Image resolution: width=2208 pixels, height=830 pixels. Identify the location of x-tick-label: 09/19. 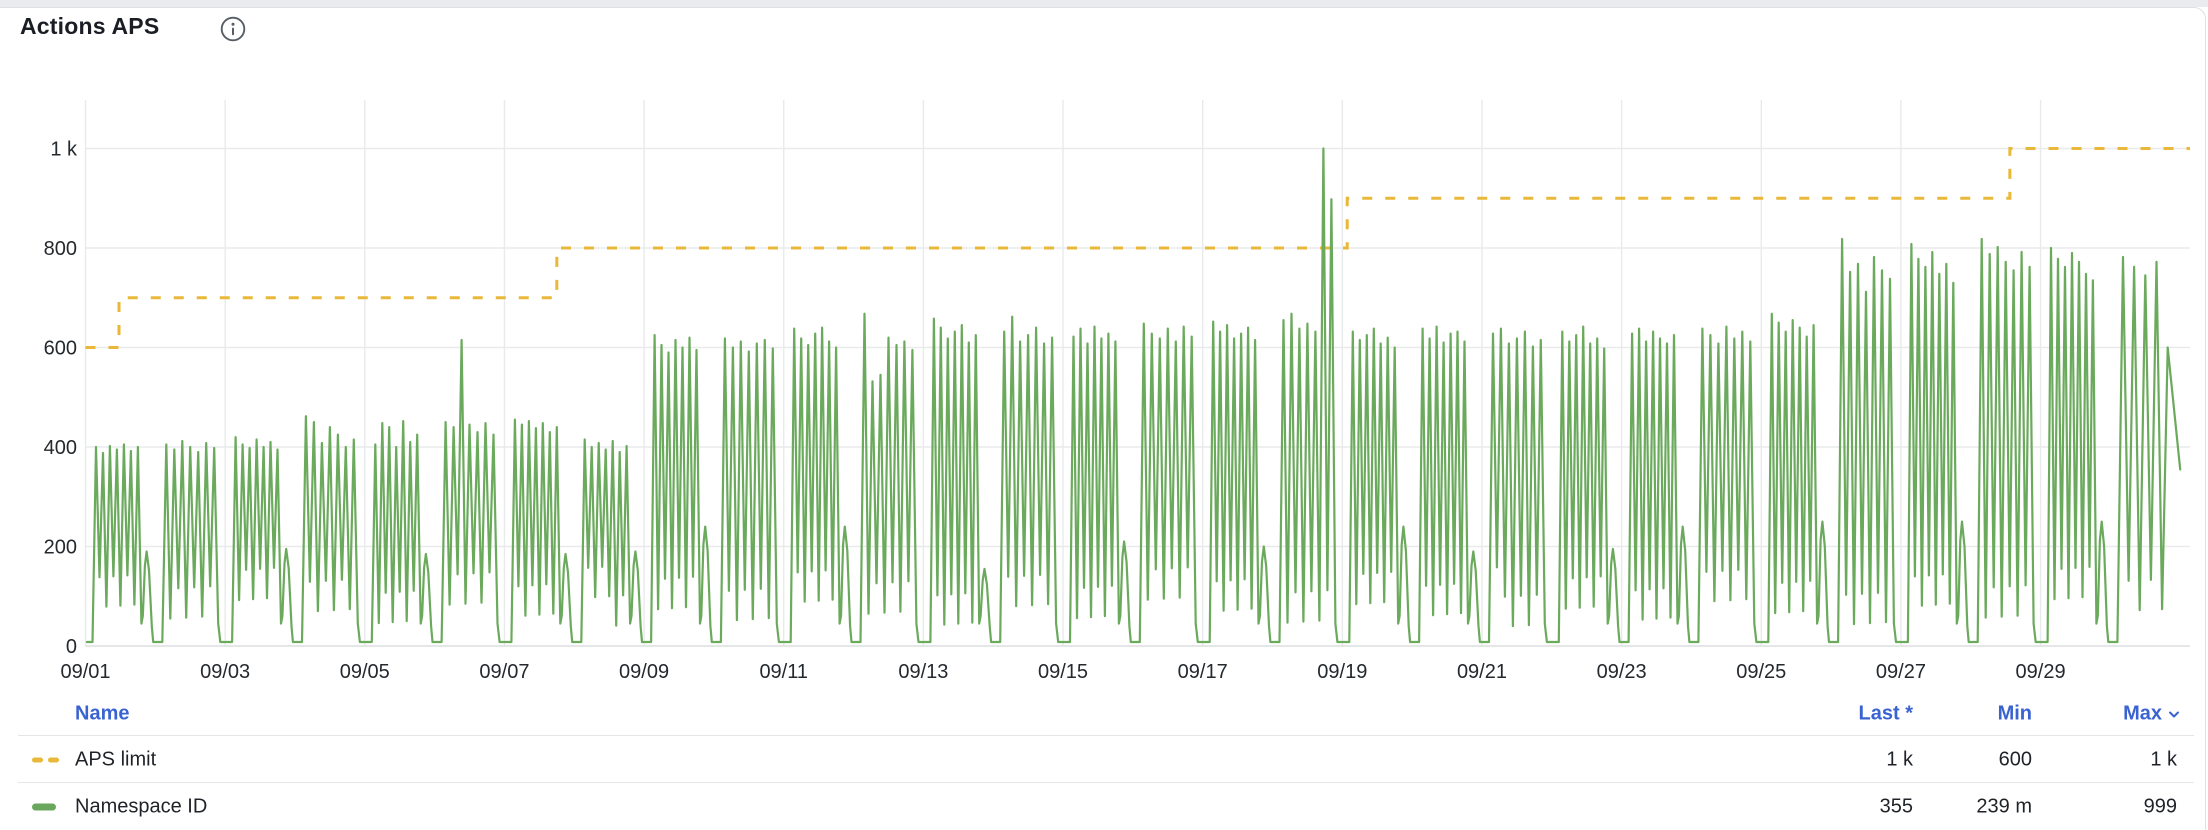
(1342, 672).